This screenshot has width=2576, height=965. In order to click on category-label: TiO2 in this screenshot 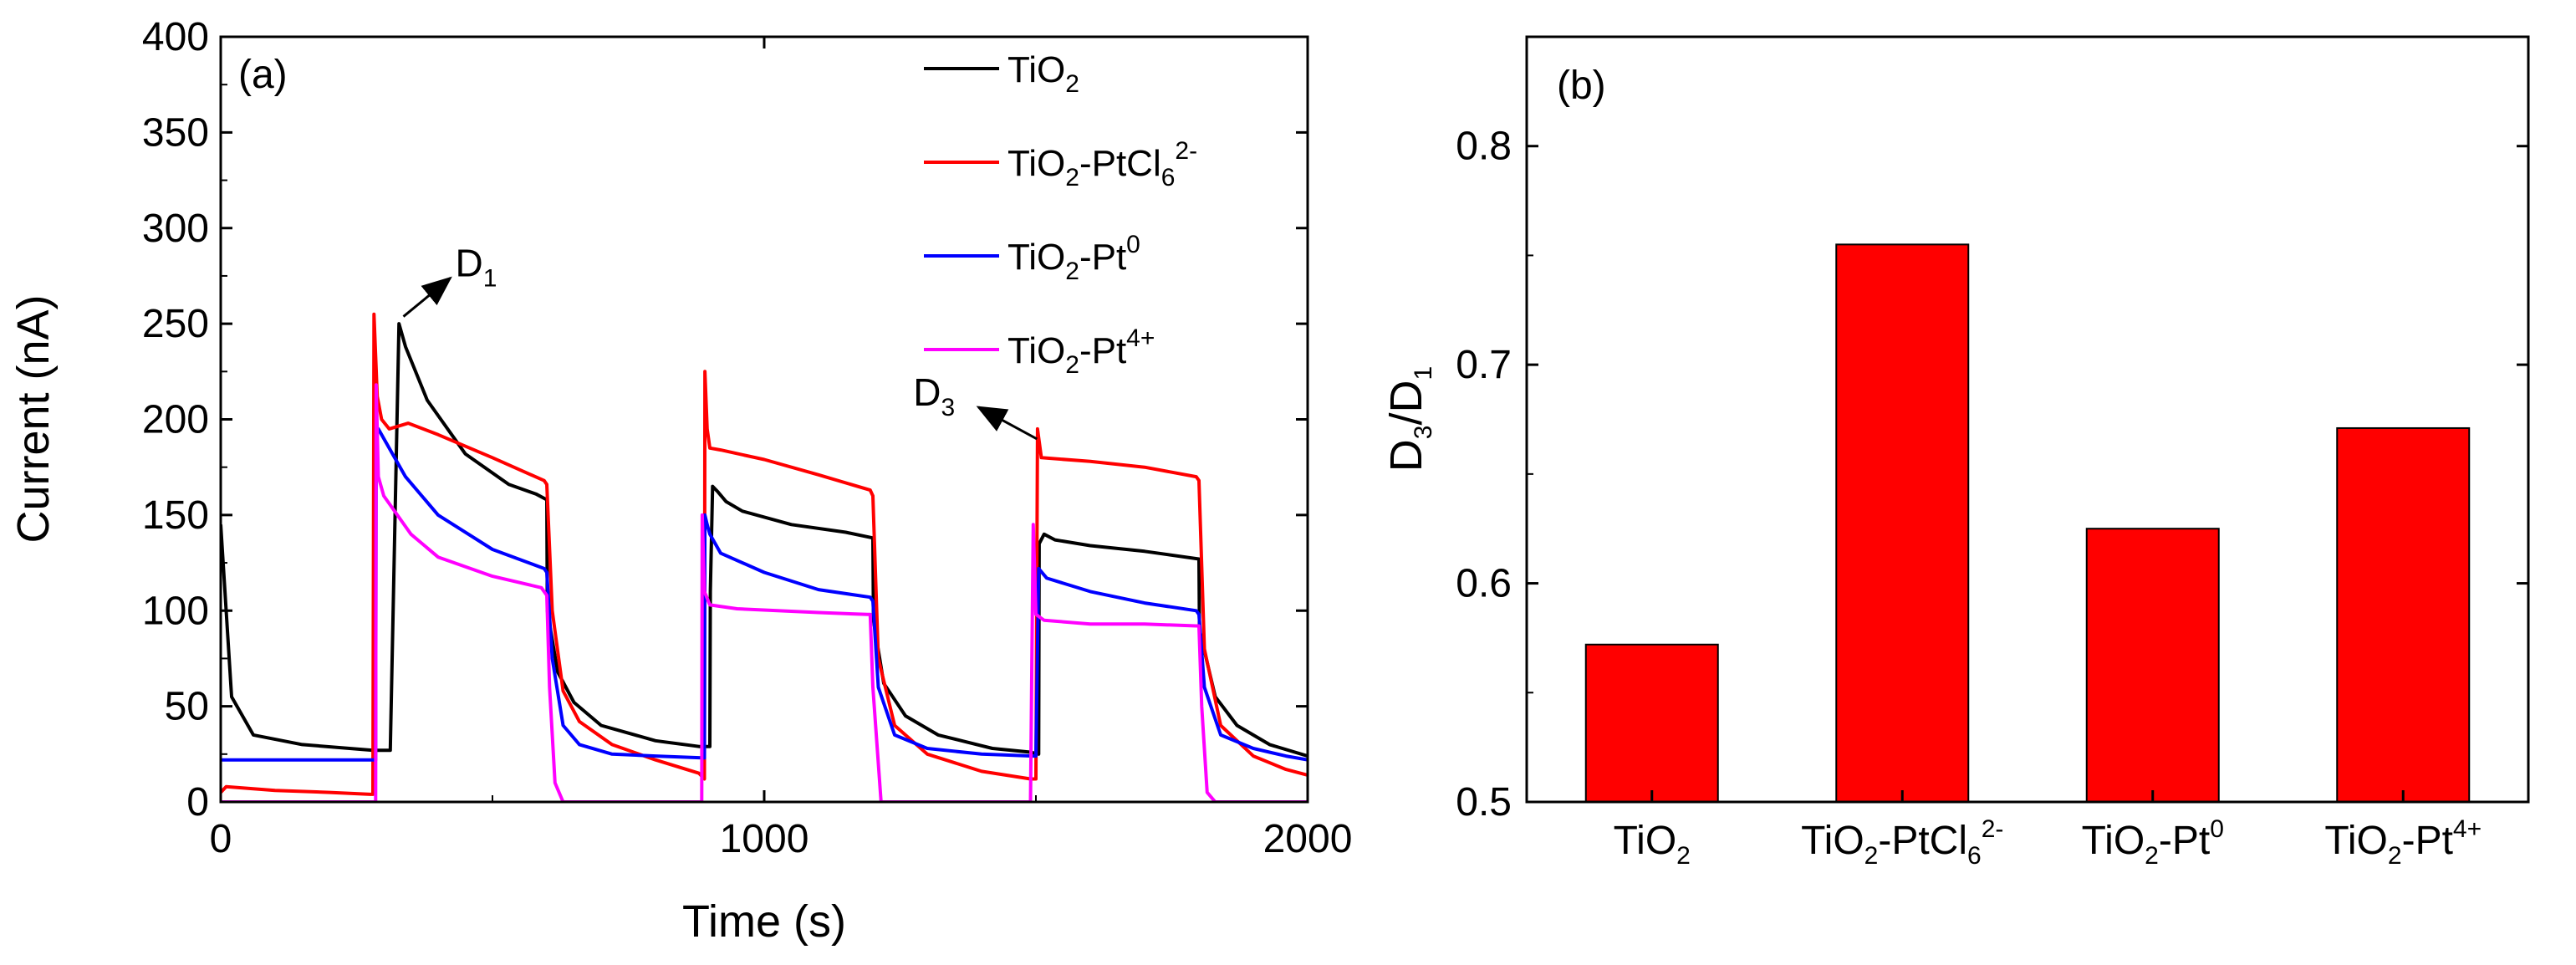, I will do `click(1652, 845)`.